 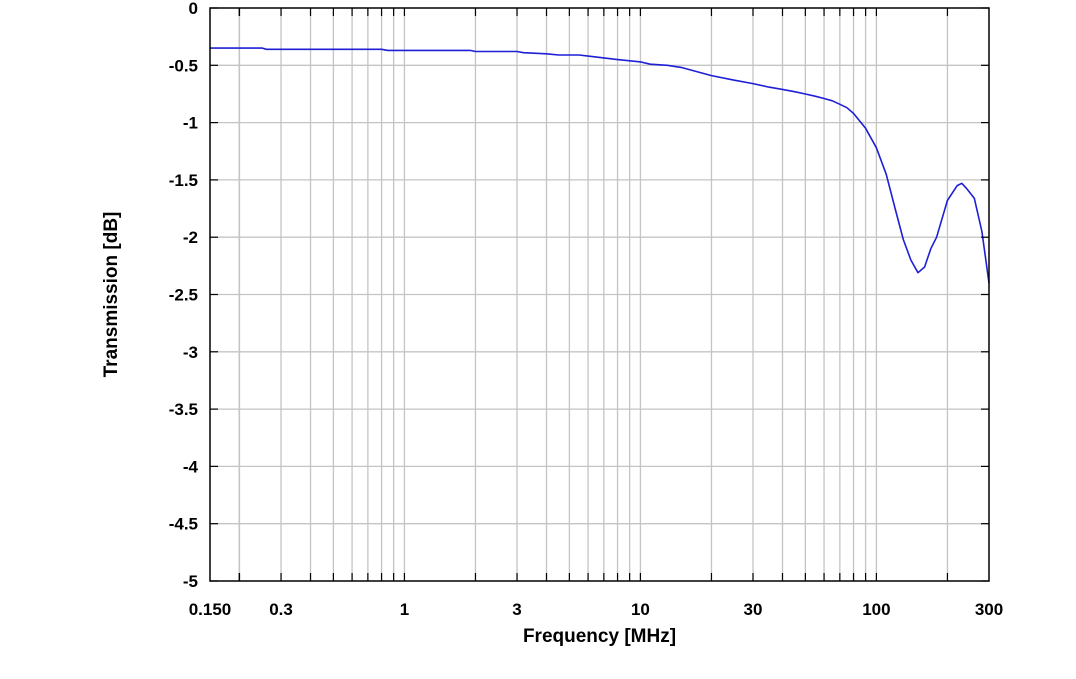 What do you see at coordinates (210, 609) in the screenshot?
I see `x-tick-label: 0.150` at bounding box center [210, 609].